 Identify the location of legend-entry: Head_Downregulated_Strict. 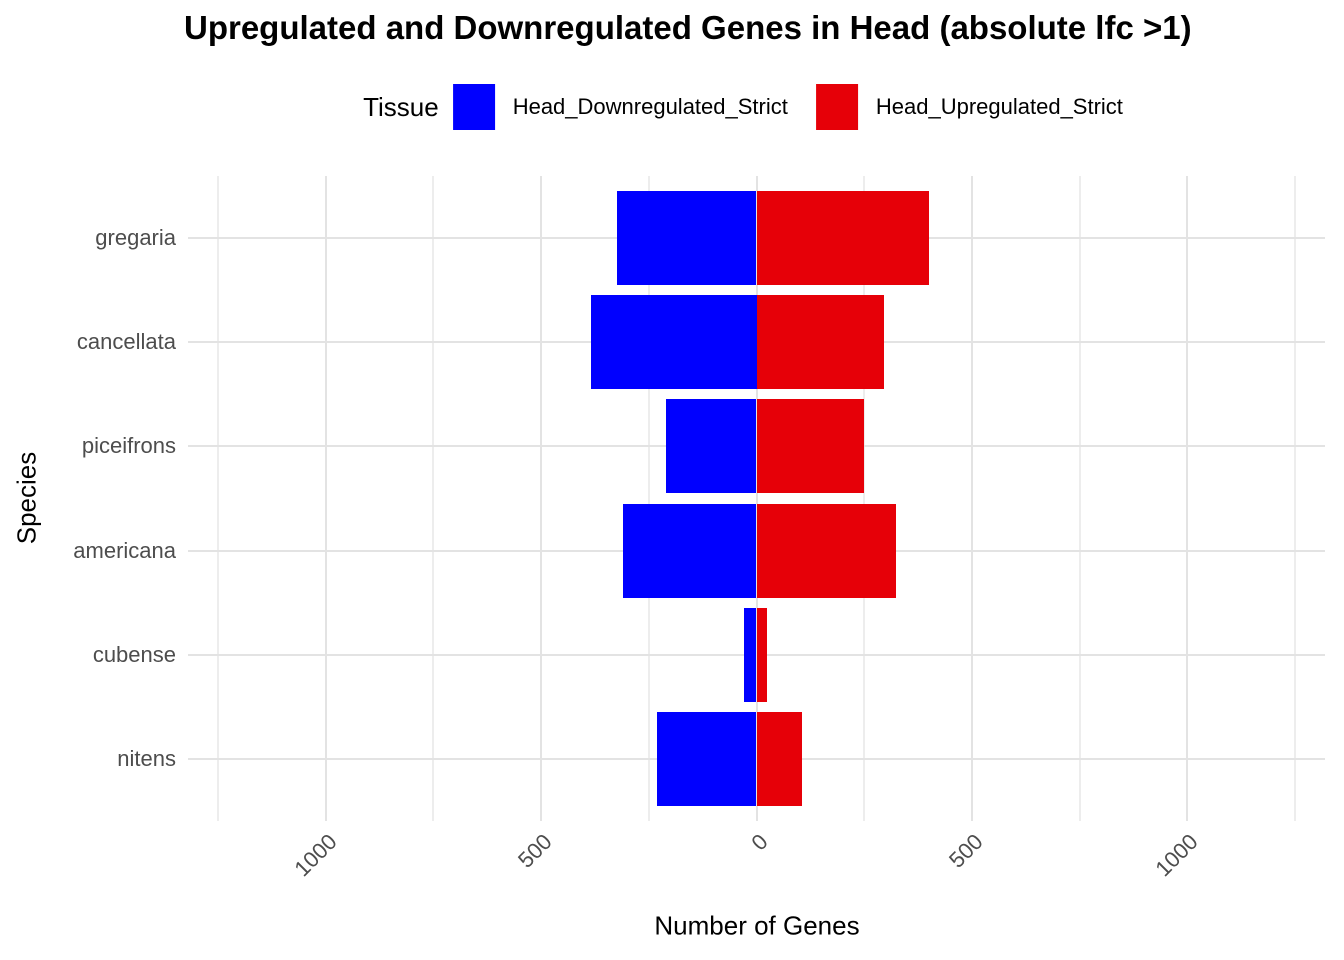
(634, 107).